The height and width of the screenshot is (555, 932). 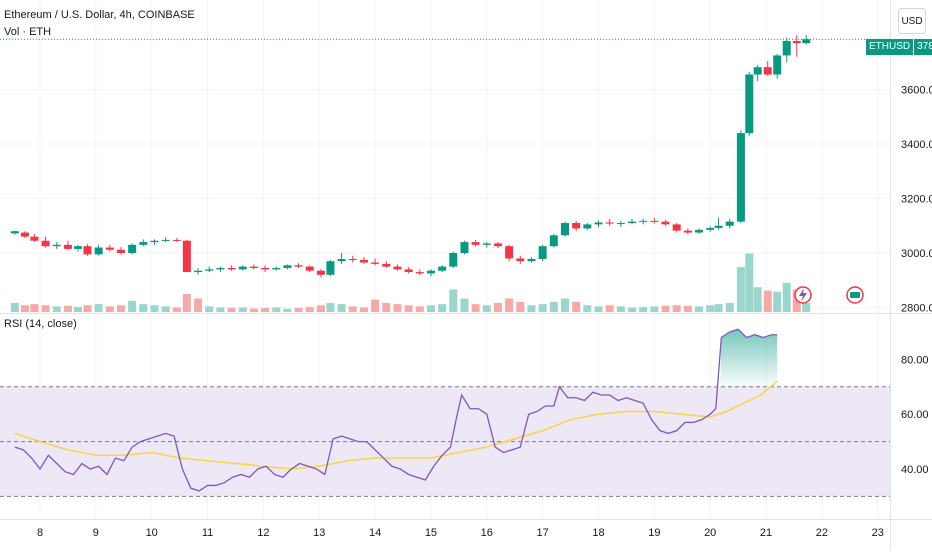 I want to click on time-tick-label: 23, so click(x=878, y=533).